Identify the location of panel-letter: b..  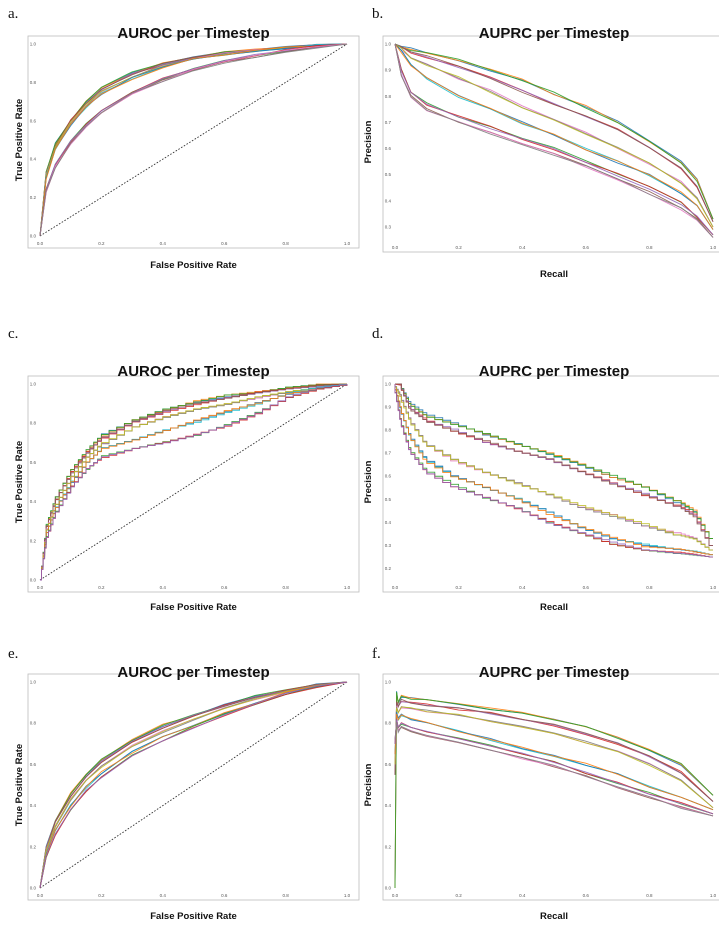
(378, 14).